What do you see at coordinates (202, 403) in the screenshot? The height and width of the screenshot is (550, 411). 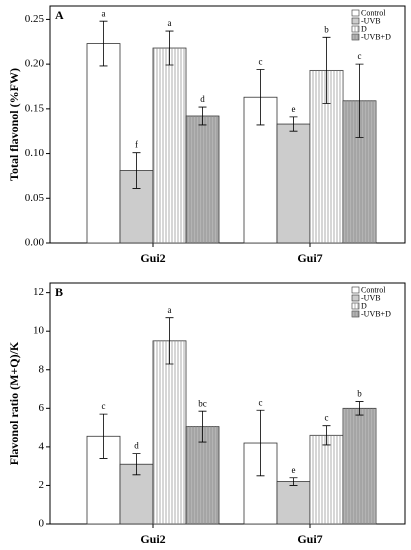 I see `significance-letter: bc` at bounding box center [202, 403].